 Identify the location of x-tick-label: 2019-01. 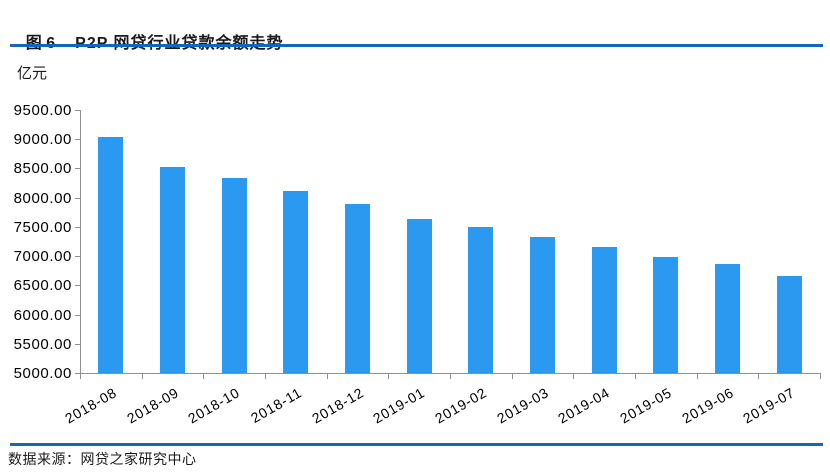
(399, 405).